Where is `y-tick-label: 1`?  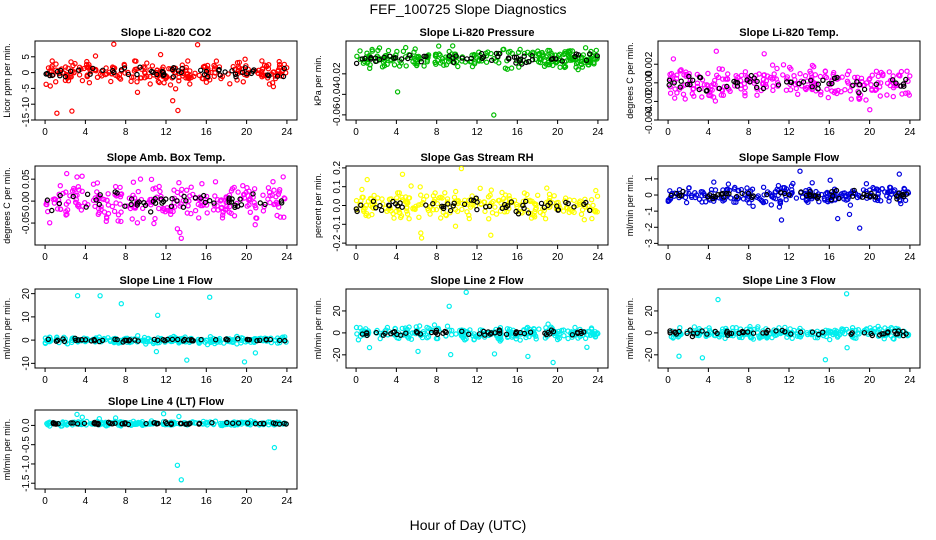 y-tick-label: 1 is located at coordinates (649, 179).